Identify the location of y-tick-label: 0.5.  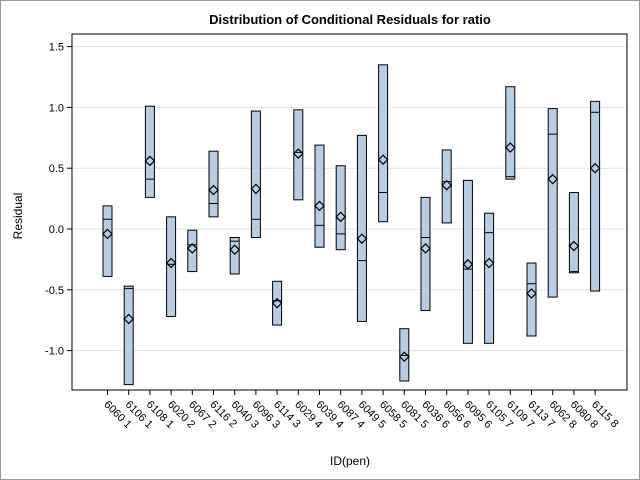
(56, 169).